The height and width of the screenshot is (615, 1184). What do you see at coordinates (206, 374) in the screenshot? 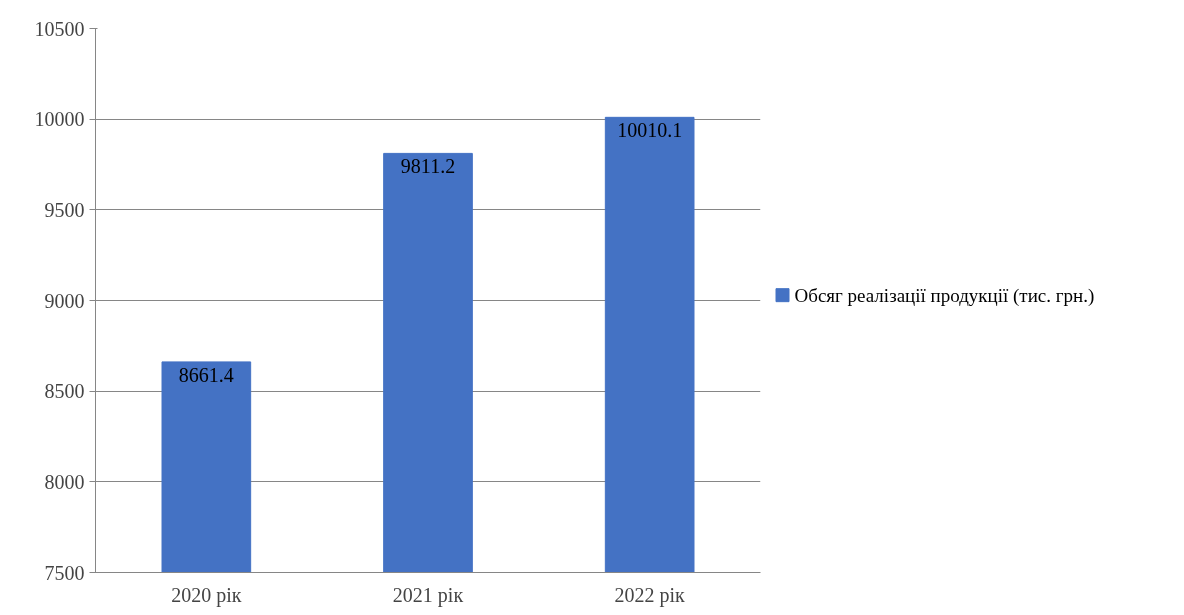
I see `data-label: 8661.4` at bounding box center [206, 374].